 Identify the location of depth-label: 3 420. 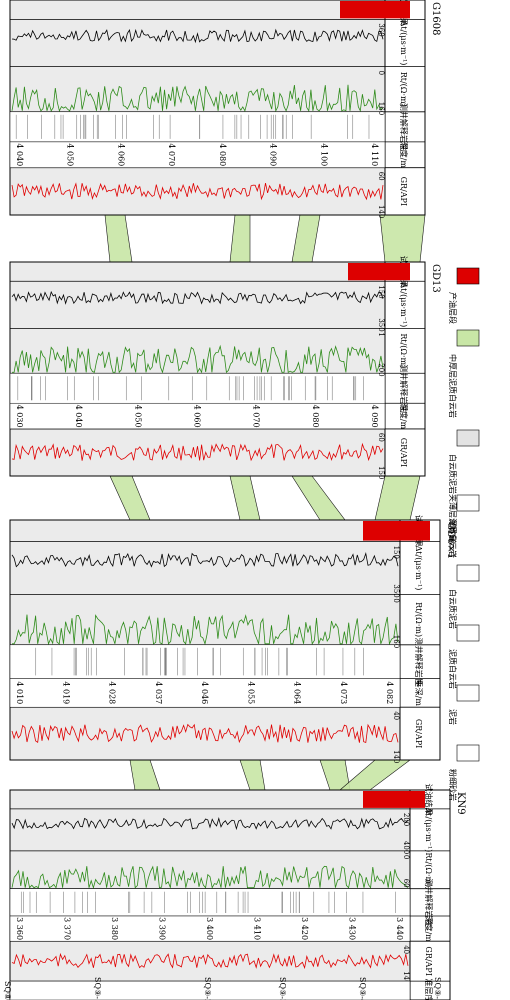
(304, 928).